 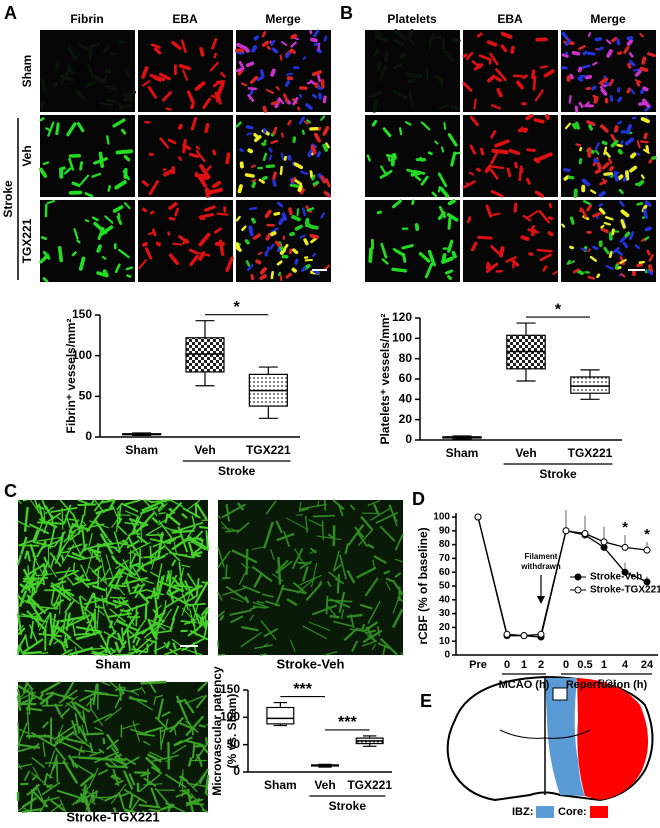 What do you see at coordinates (27, 155) in the screenshot?
I see `row-label: Veh` at bounding box center [27, 155].